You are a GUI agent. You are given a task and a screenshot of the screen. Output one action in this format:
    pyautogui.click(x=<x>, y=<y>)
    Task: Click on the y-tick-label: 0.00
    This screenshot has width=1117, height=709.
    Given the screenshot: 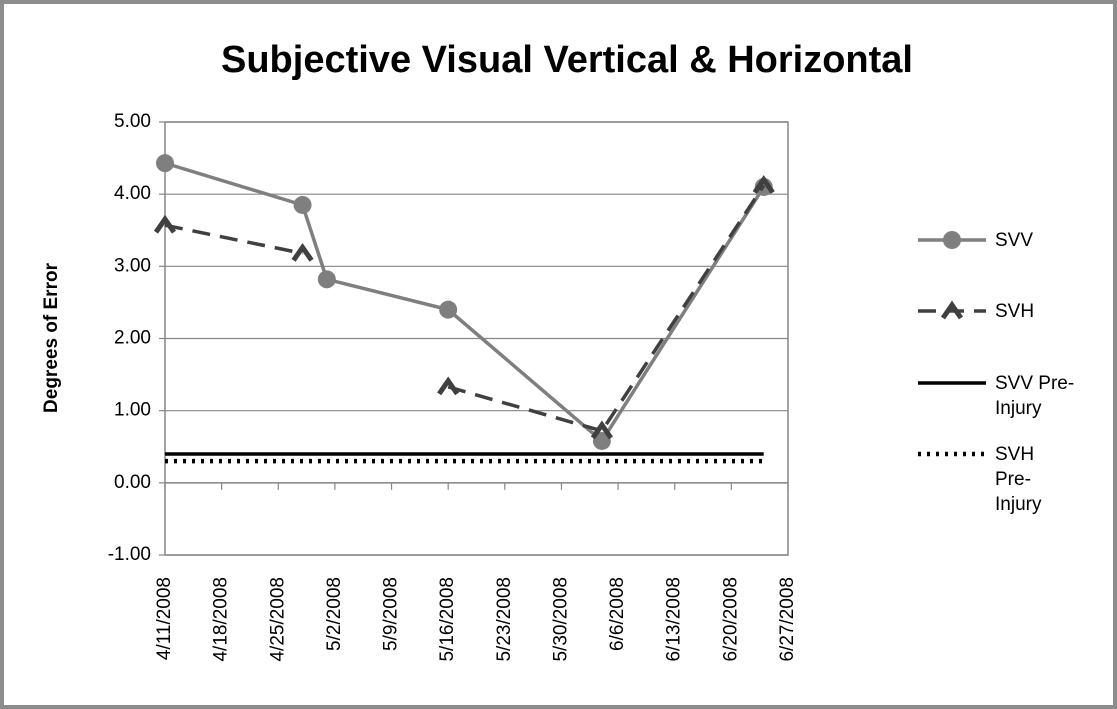 What is the action you would take?
    pyautogui.click(x=132, y=482)
    